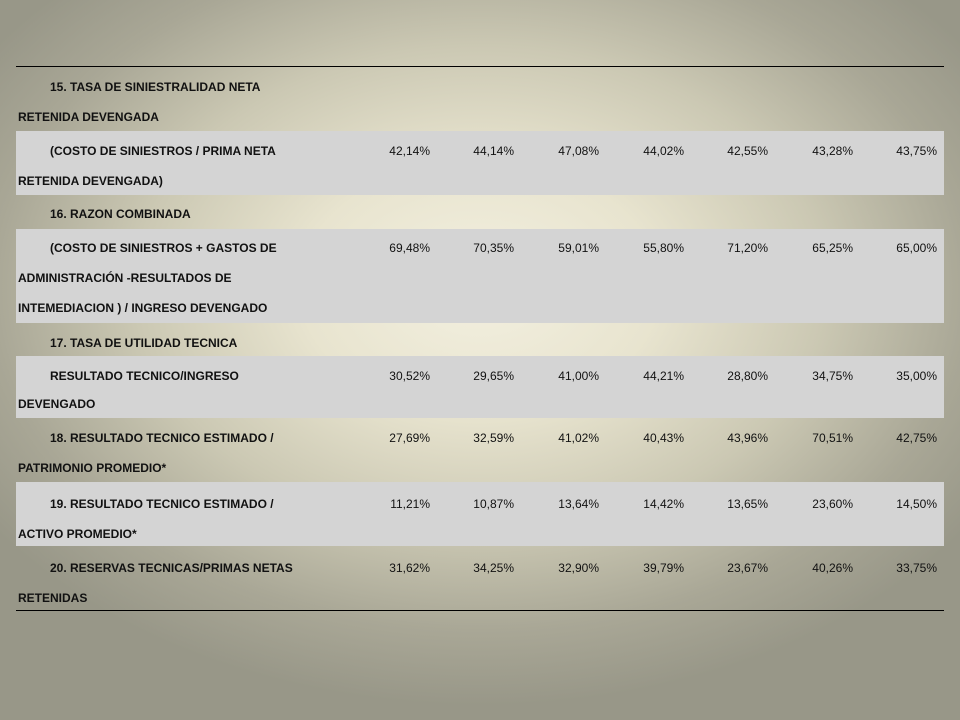  What do you see at coordinates (747, 438) in the screenshot?
I see `cell-value: 43,96%` at bounding box center [747, 438].